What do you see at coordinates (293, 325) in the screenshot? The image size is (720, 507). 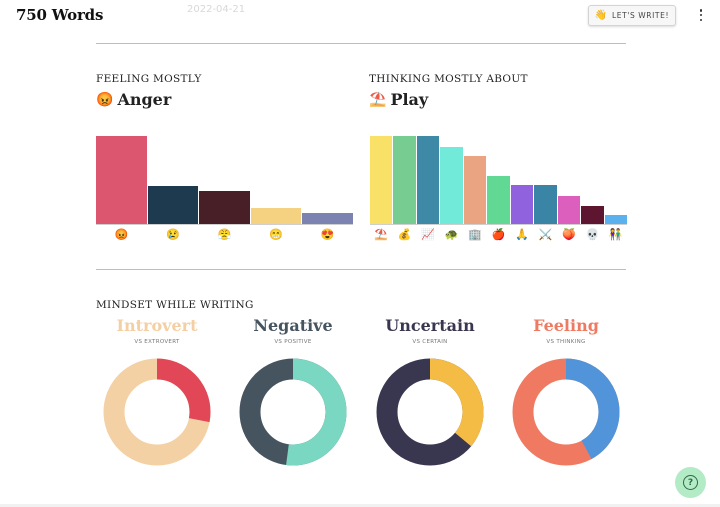 I see `donut-title: Negative` at bounding box center [293, 325].